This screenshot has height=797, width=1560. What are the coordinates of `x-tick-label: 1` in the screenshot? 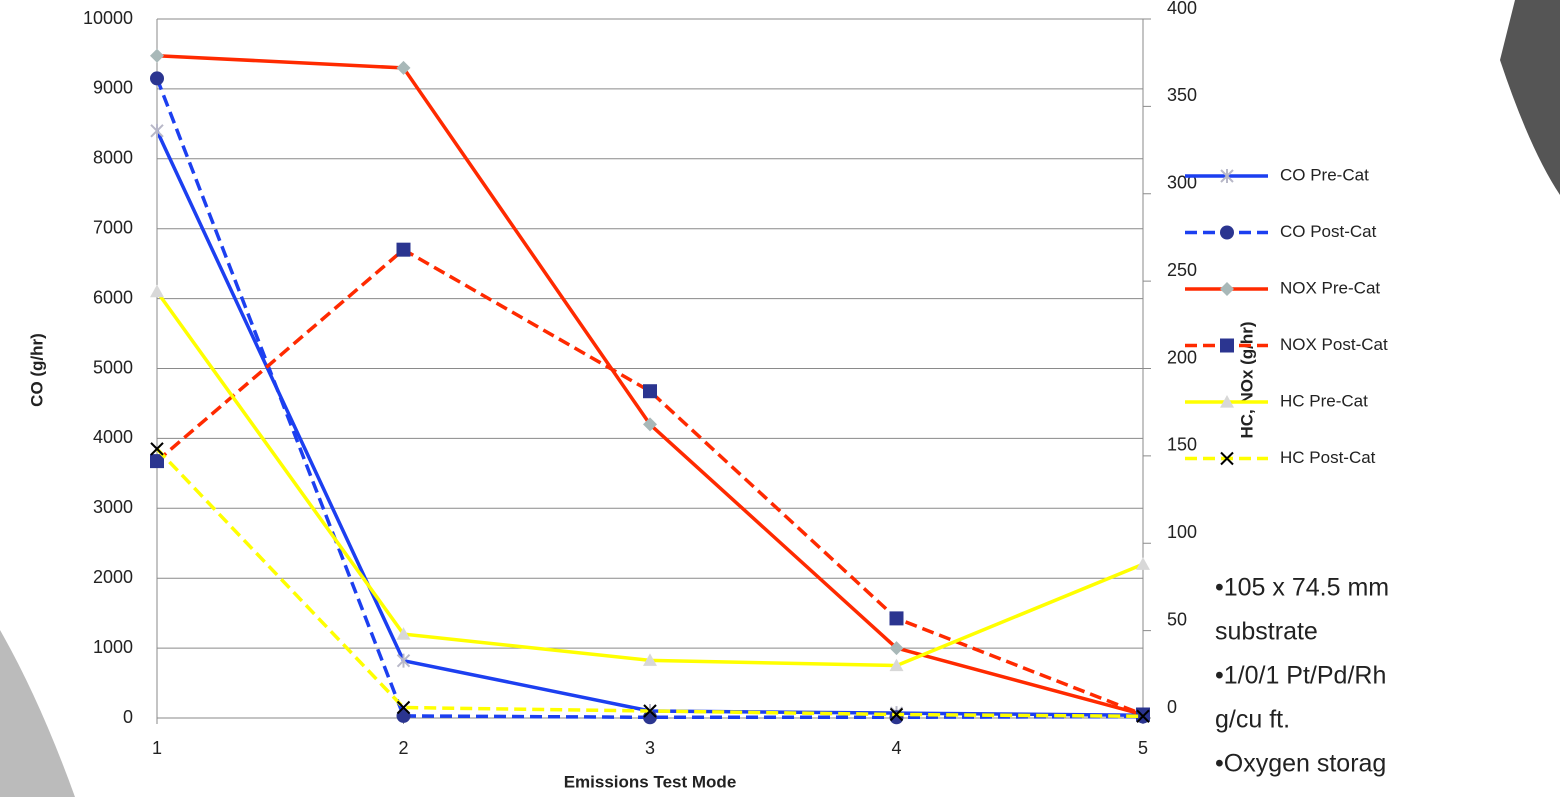 It's located at (157, 748).